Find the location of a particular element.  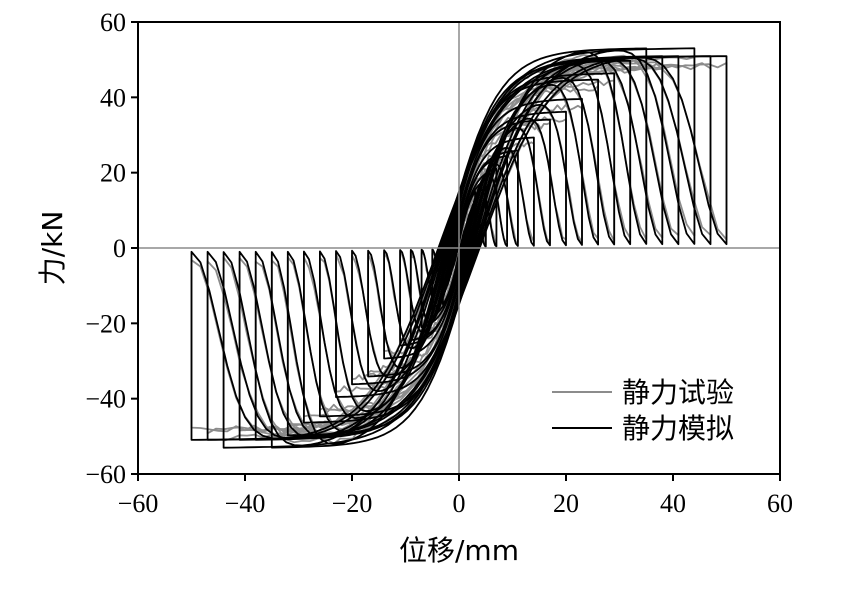

y-tick-label: −40 is located at coordinates (105, 399).